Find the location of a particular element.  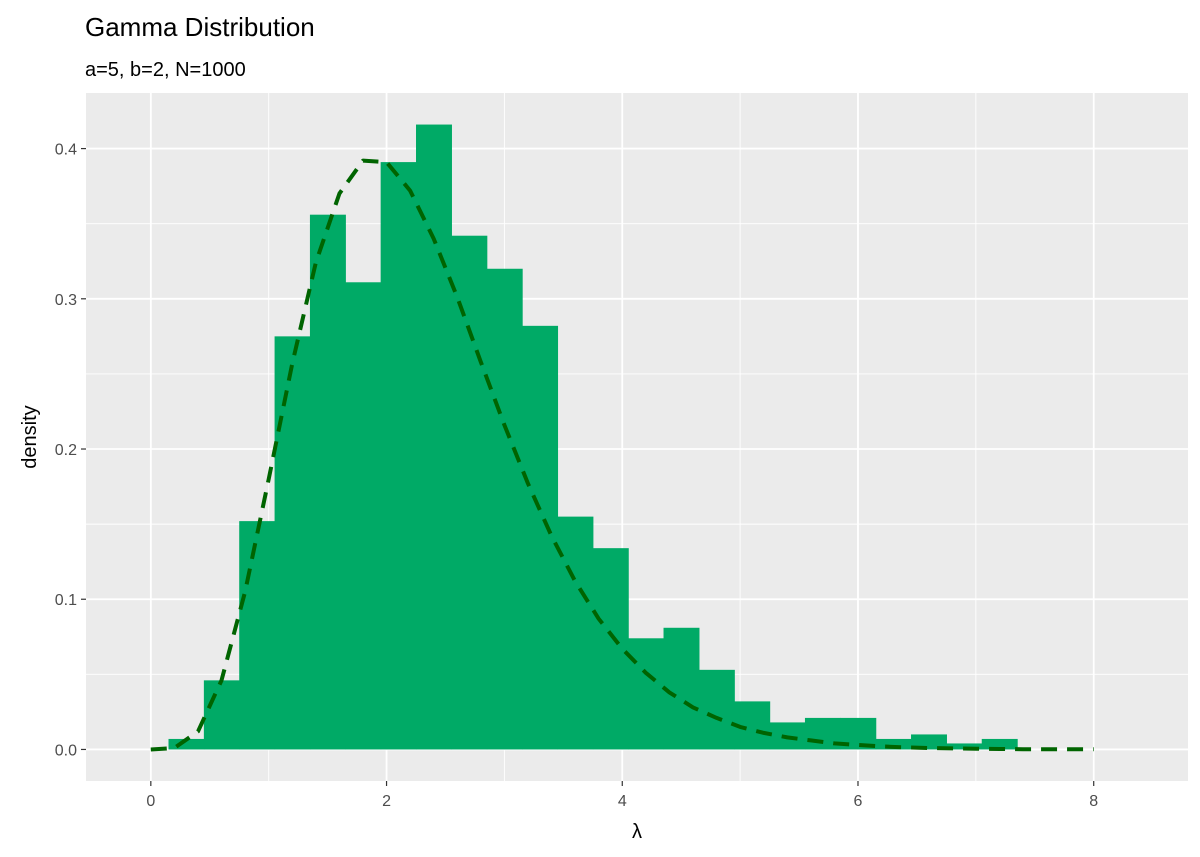

y-axis-title: density is located at coordinates (30, 436).